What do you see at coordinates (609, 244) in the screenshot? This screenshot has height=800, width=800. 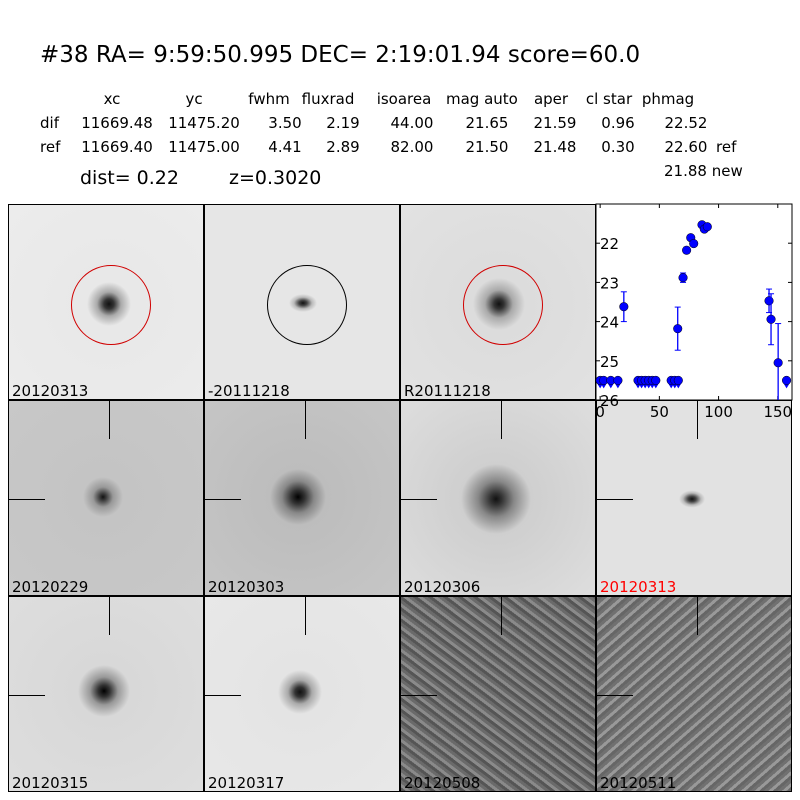 I see `y-tick-label: 22` at bounding box center [609, 244].